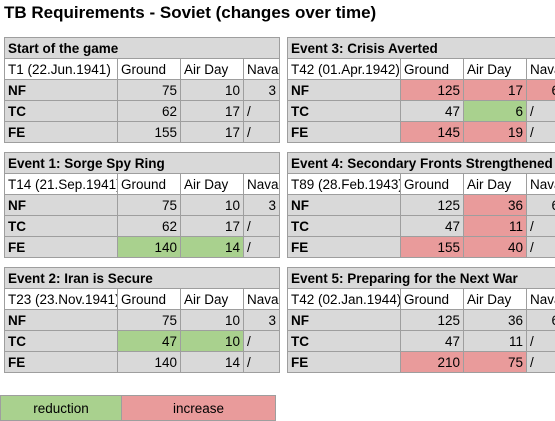 The height and width of the screenshot is (421, 555). Describe the element at coordinates (212, 362) in the screenshot. I see `air-value: 14` at that location.